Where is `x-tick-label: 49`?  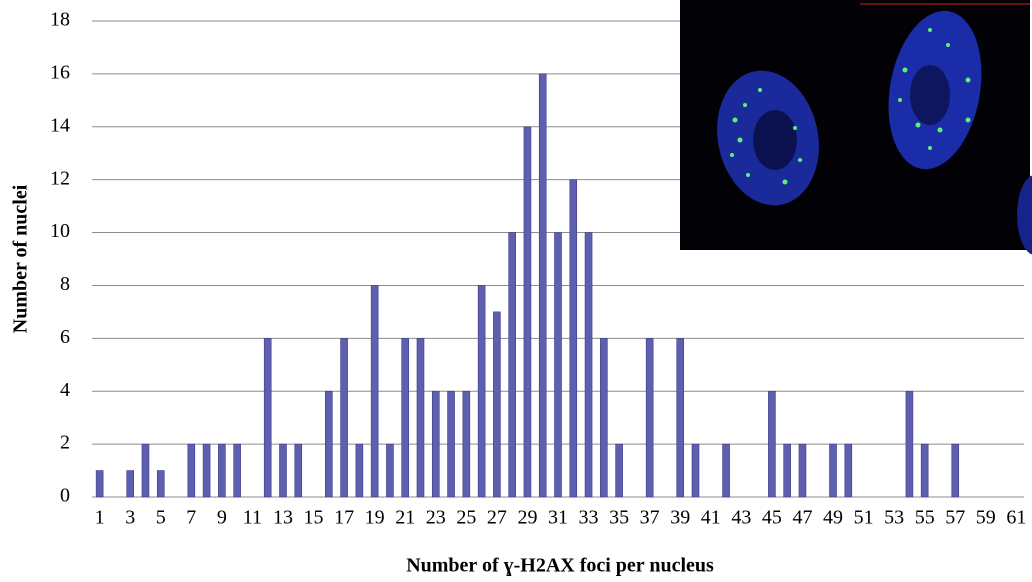
x-tick-label: 49 is located at coordinates (833, 518).